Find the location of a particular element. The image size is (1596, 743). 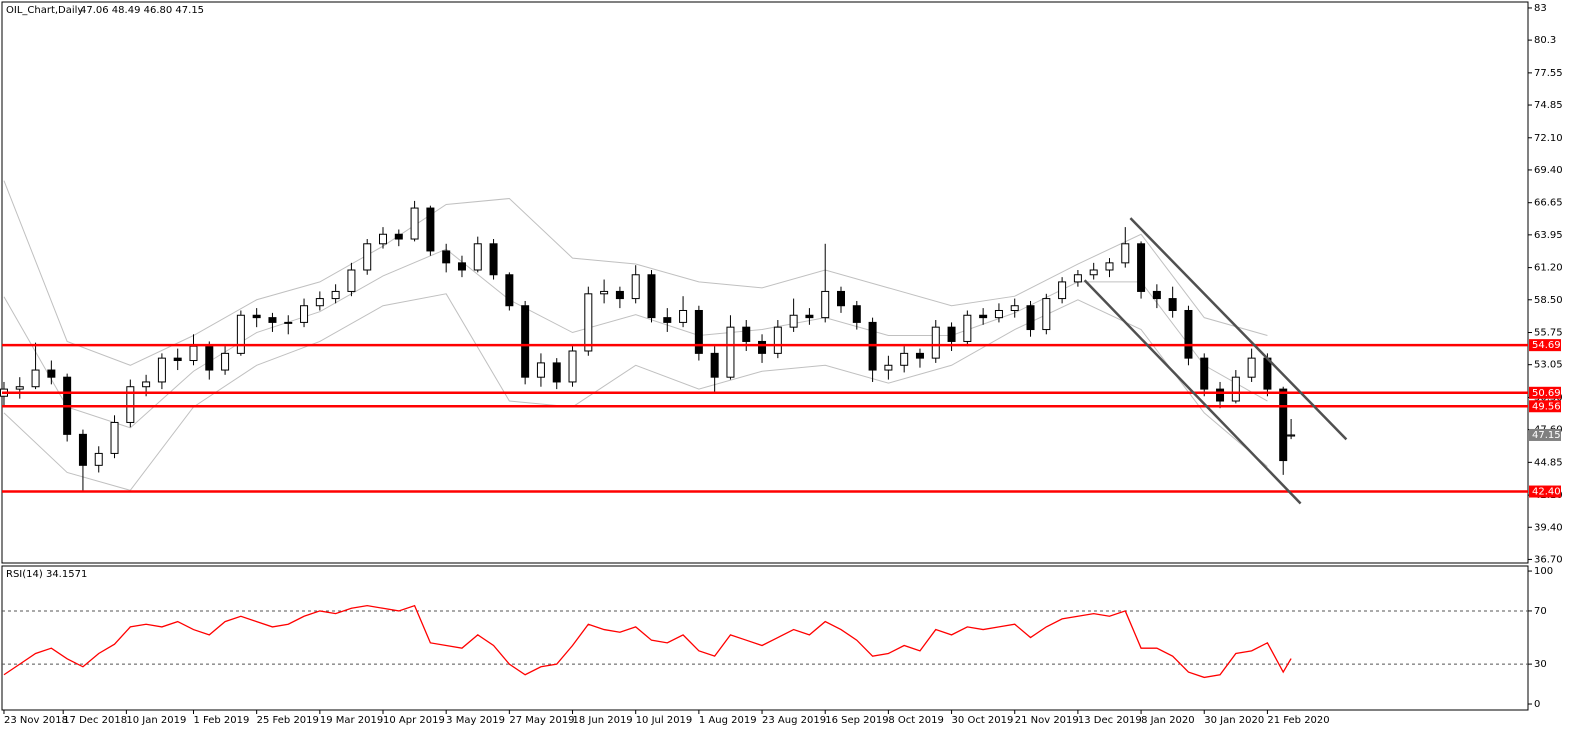

y-tick-label: 100 is located at coordinates (1543, 571).